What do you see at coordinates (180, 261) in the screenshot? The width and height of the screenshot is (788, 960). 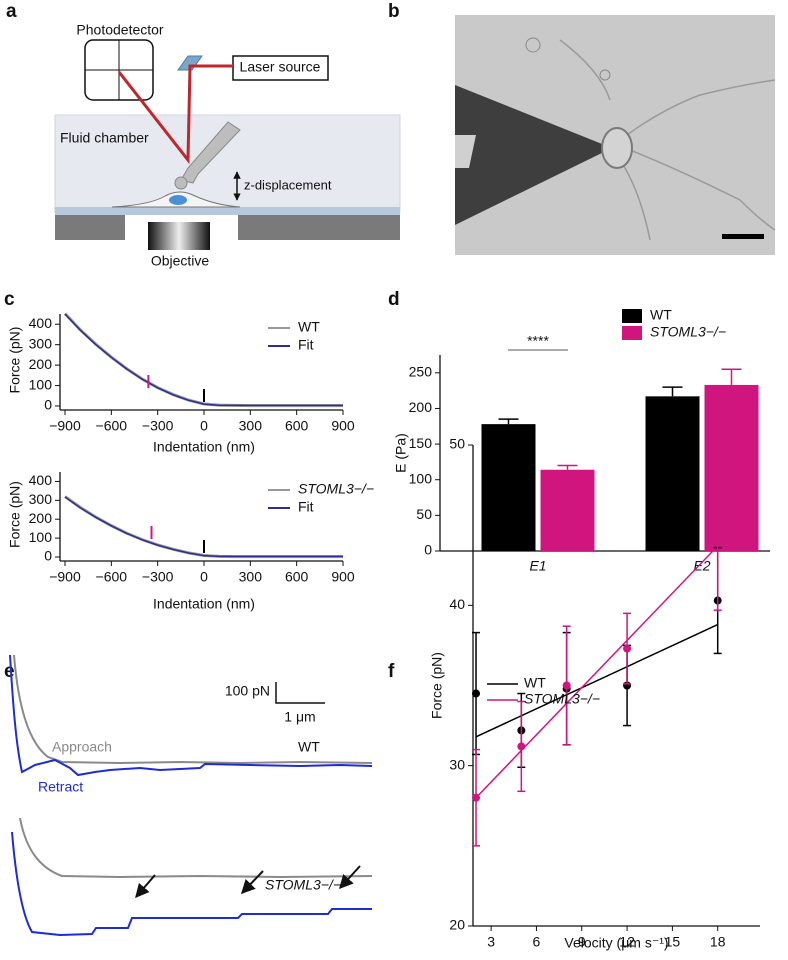 I see `label: Objective` at bounding box center [180, 261].